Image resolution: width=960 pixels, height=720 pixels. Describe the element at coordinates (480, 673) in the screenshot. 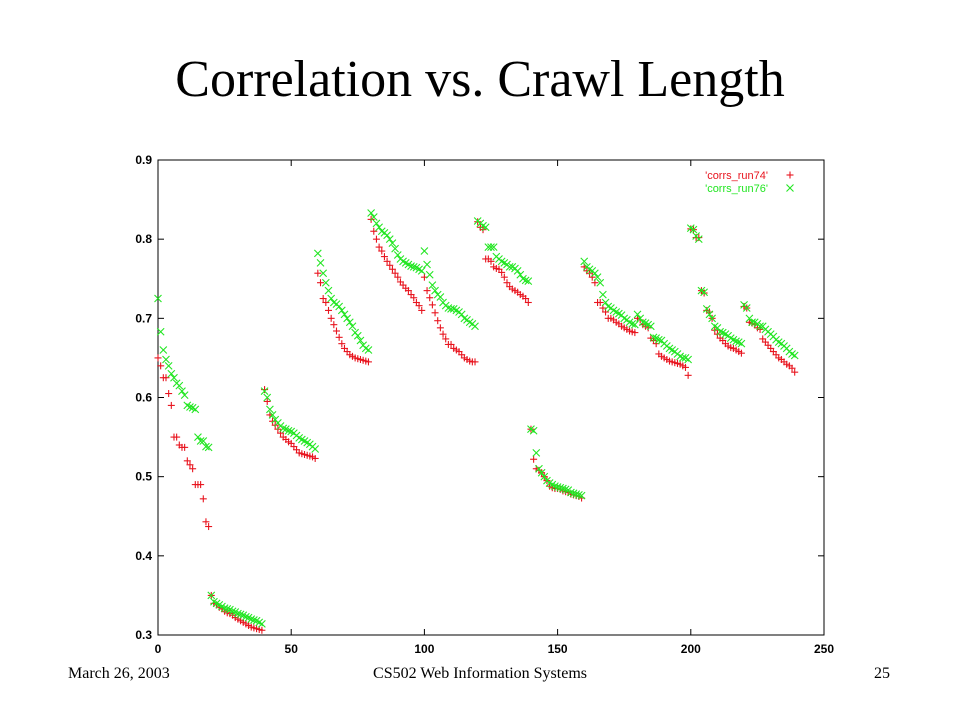

I see `footer-course: CS502 Web Information Systems` at that location.